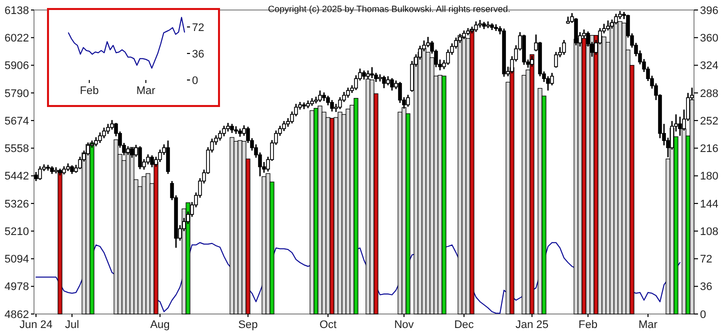 The height and width of the screenshot is (334, 725). Describe the element at coordinates (532, 325) in the screenshot. I see `x-tick-label: Jan 25` at that location.